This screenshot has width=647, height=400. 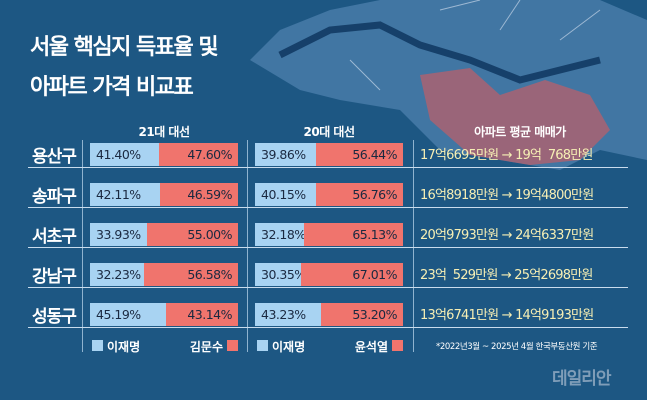 What do you see at coordinates (506, 275) in the screenshot?
I see `price-change: 23억 529만원 → 25억2698만원` at bounding box center [506, 275].